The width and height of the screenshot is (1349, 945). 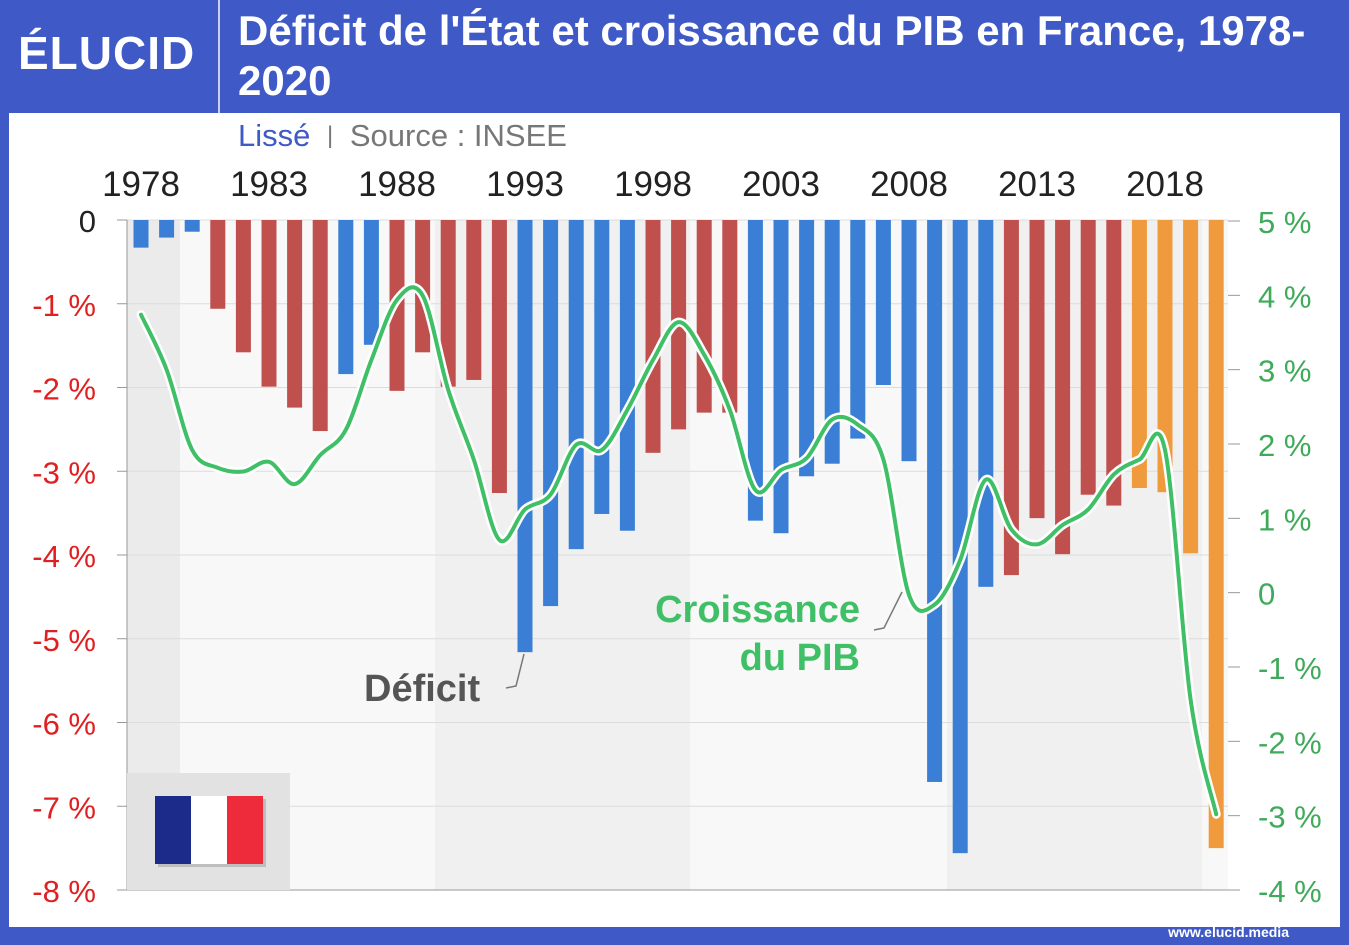 I want to click on x-tick-label: 2008, so click(x=909, y=184).